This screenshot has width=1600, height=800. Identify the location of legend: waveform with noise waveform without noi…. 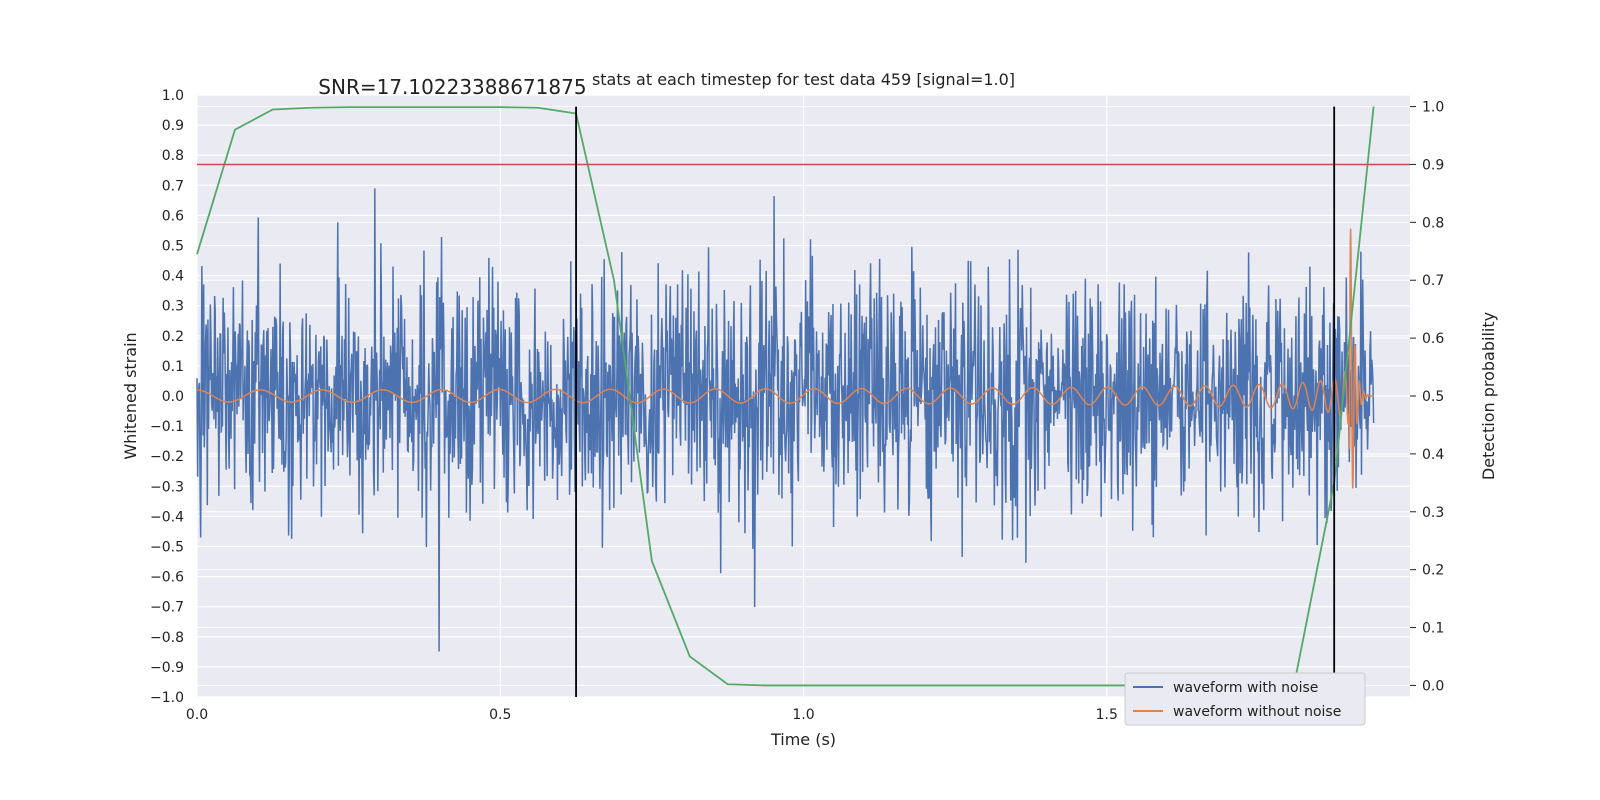
(1245, 699).